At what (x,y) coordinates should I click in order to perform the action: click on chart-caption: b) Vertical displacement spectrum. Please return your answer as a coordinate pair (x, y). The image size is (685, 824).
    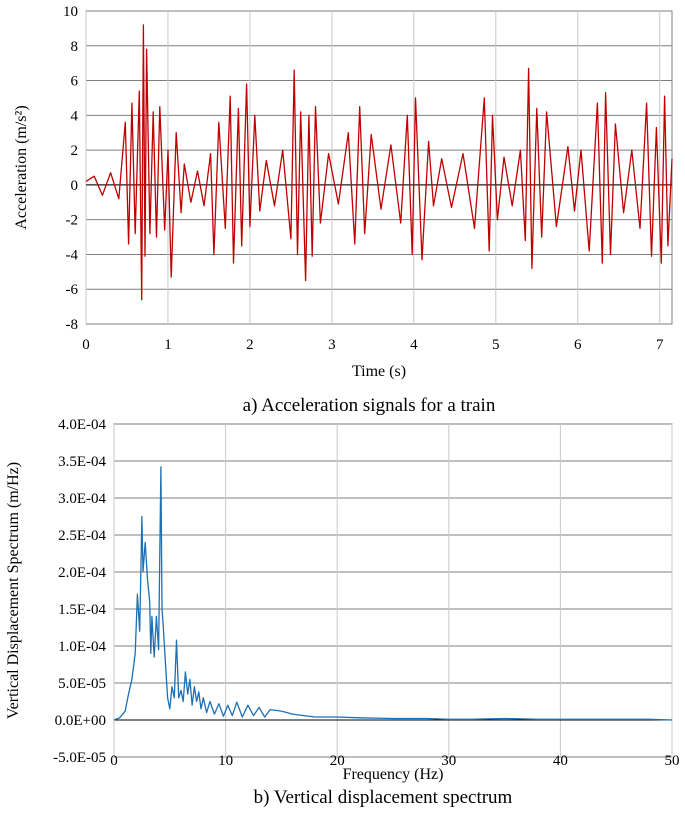
    Looking at the image, I should click on (383, 797).